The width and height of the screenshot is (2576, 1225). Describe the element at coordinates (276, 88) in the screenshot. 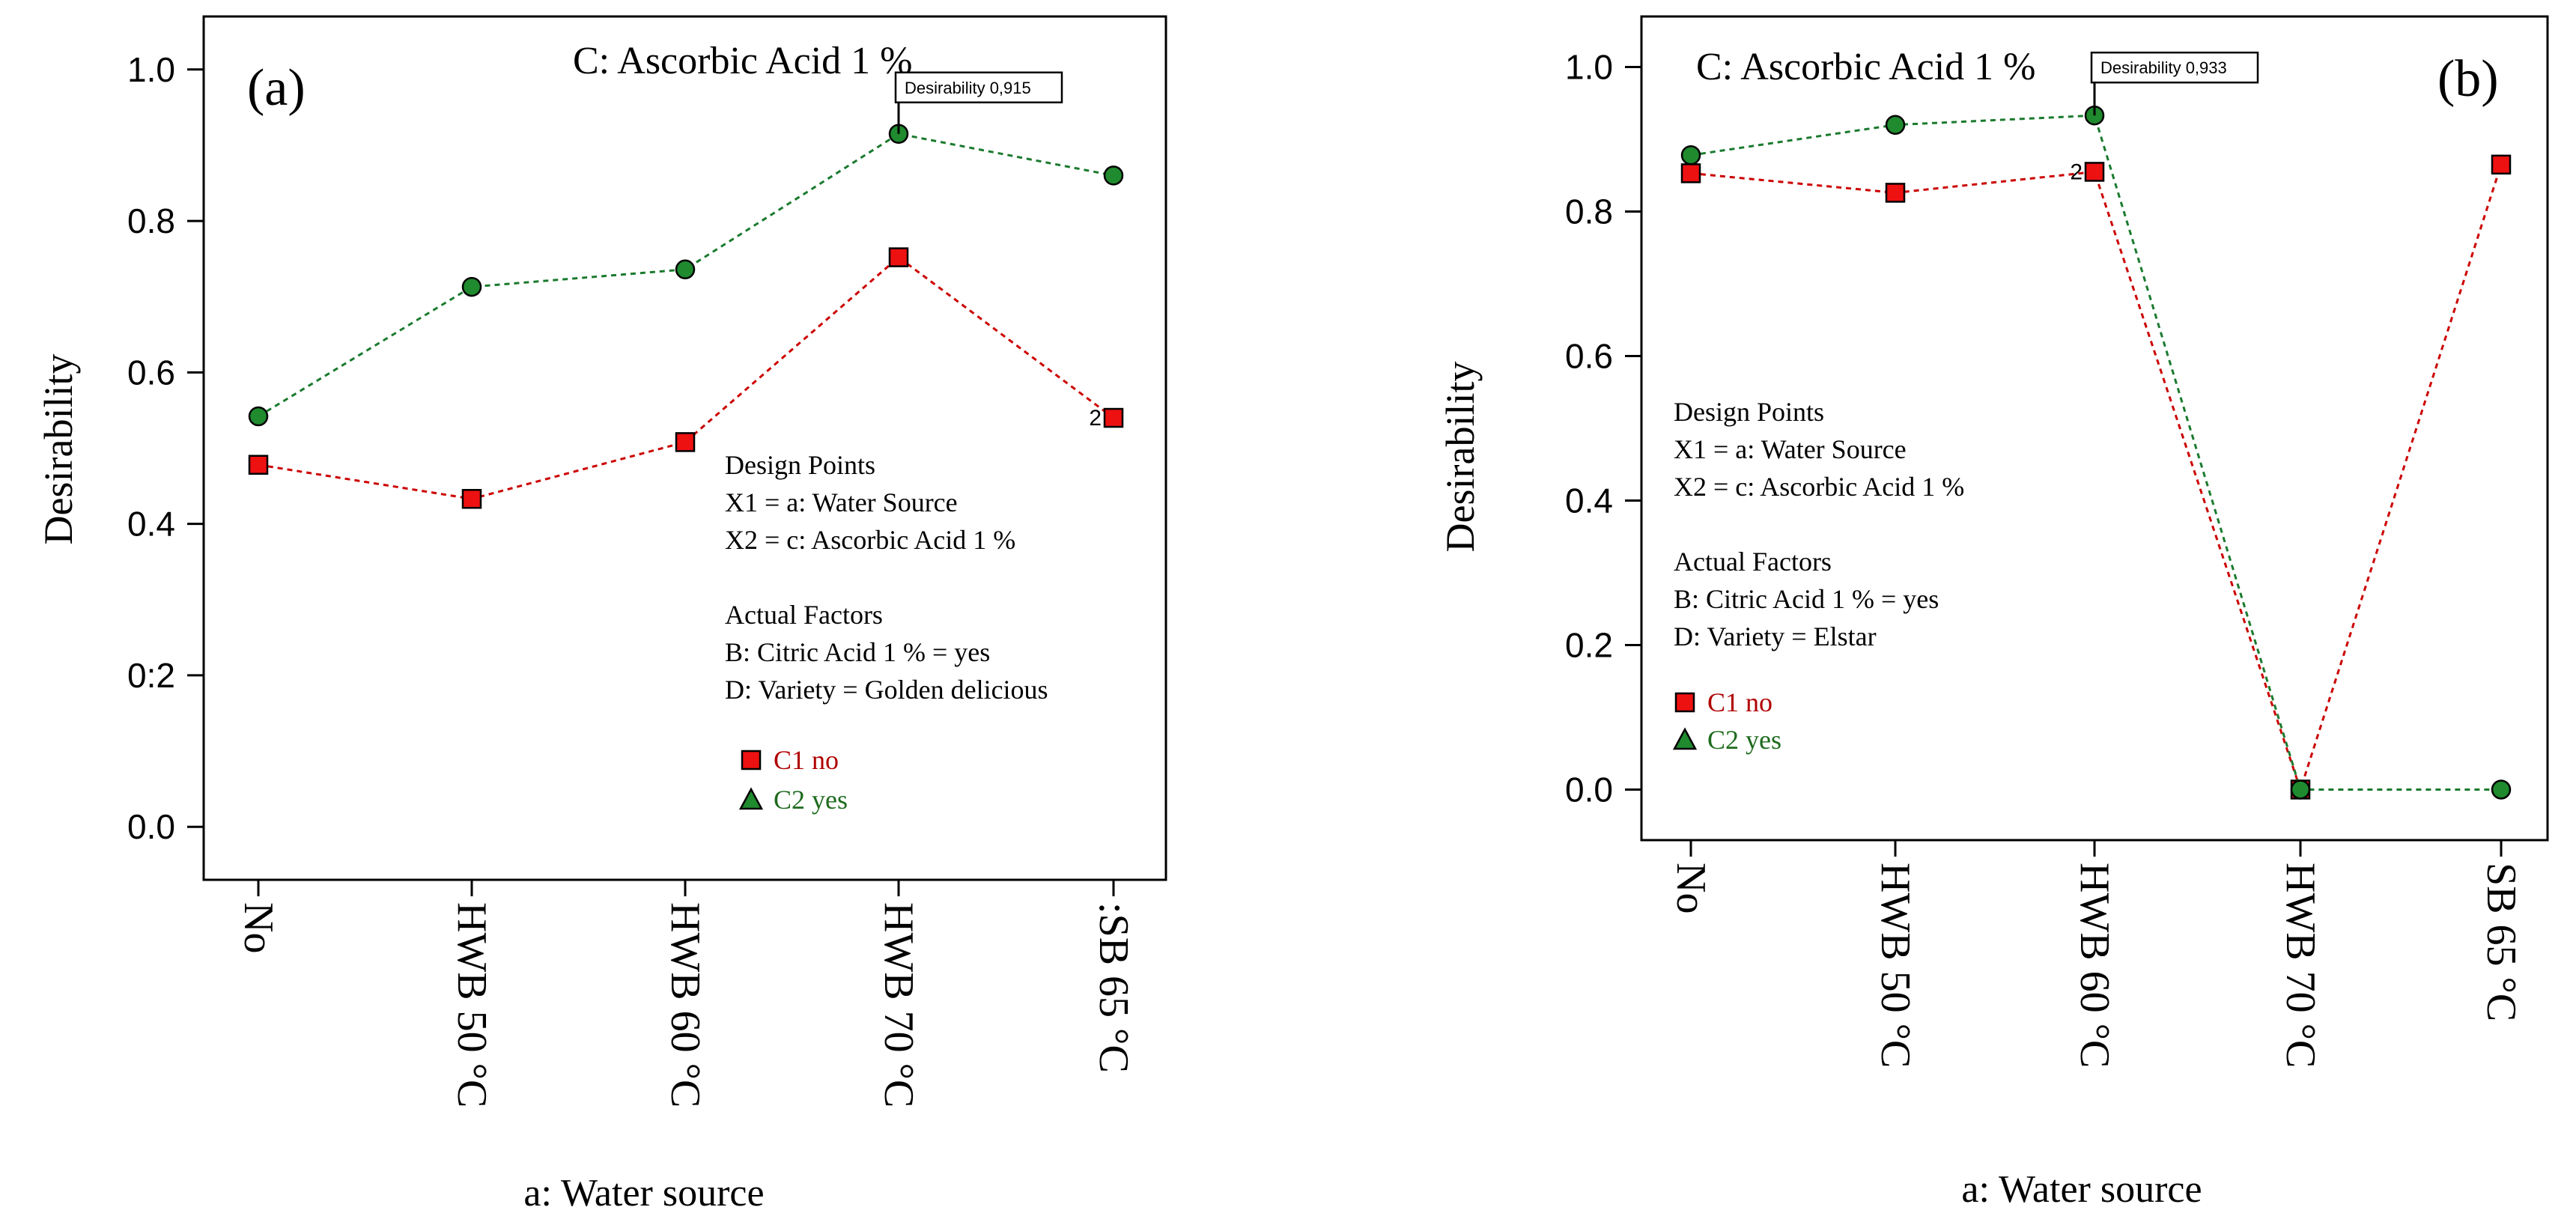

I see `panel-label: (a)` at that location.